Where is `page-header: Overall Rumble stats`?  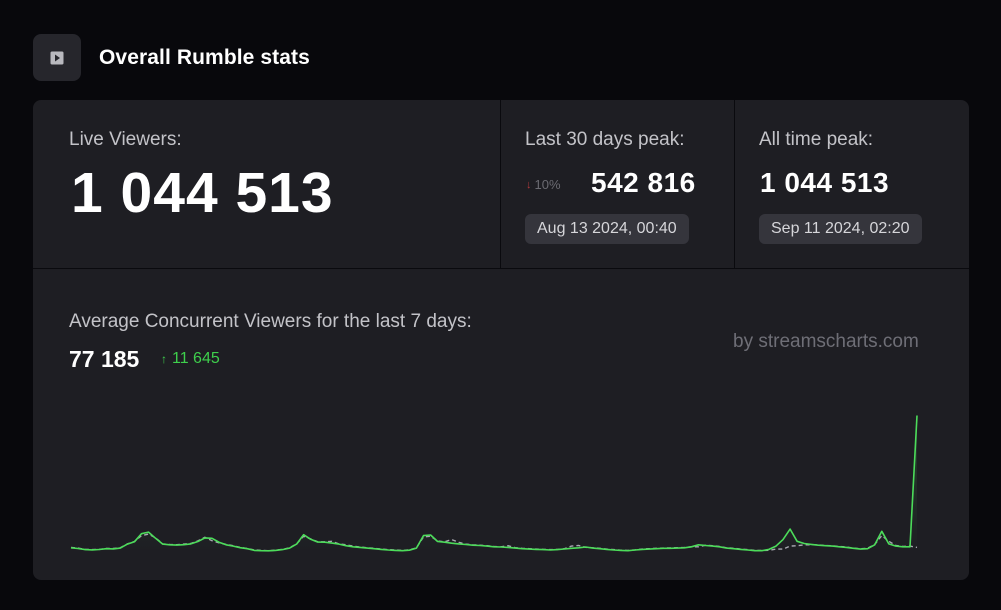
page-header: Overall Rumble stats is located at coordinates (171, 57).